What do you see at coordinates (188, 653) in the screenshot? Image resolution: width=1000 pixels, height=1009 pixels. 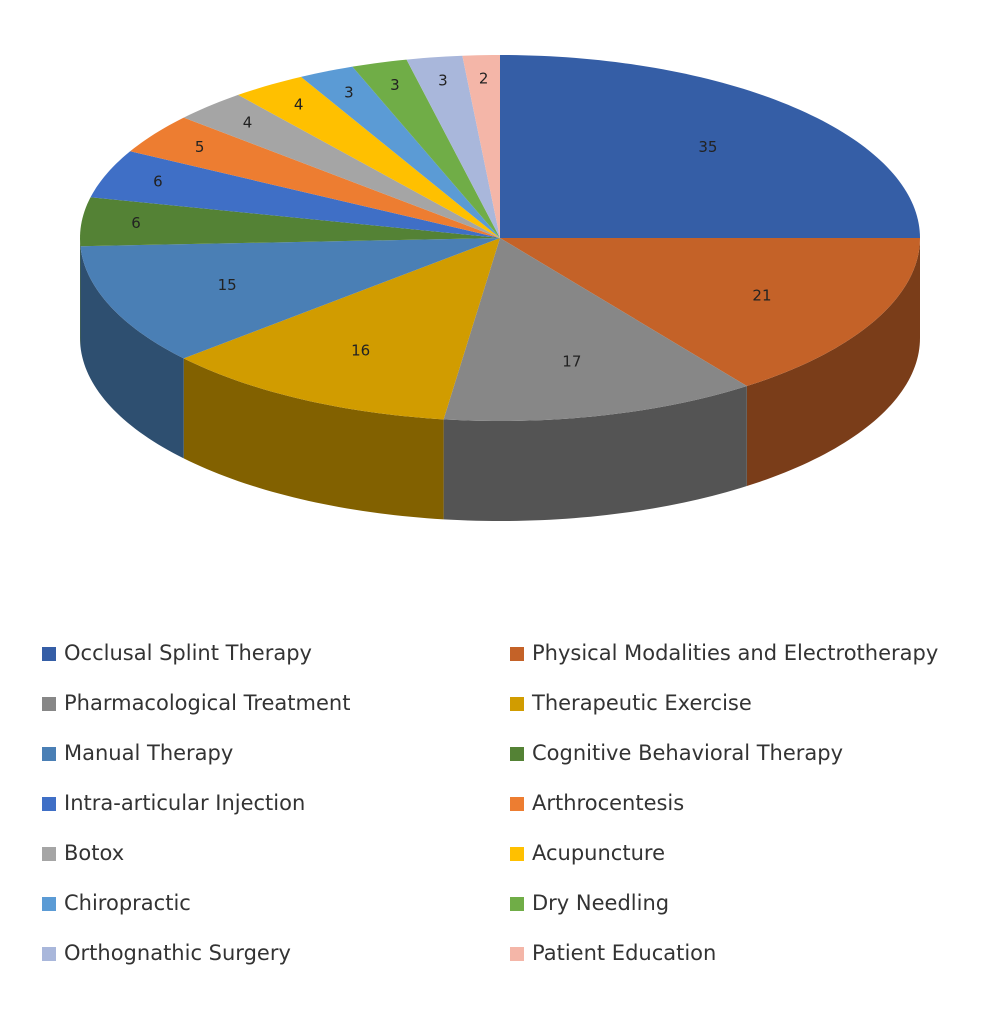 I see `legend-label: Occlusal Splint Therapy` at bounding box center [188, 653].